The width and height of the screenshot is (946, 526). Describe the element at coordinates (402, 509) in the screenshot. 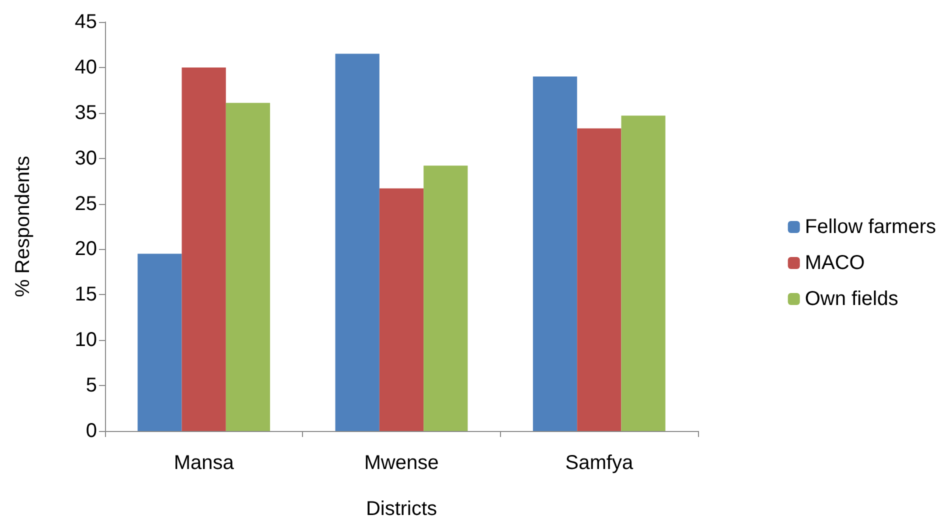

I see `x-axis-title: Districts` at that location.